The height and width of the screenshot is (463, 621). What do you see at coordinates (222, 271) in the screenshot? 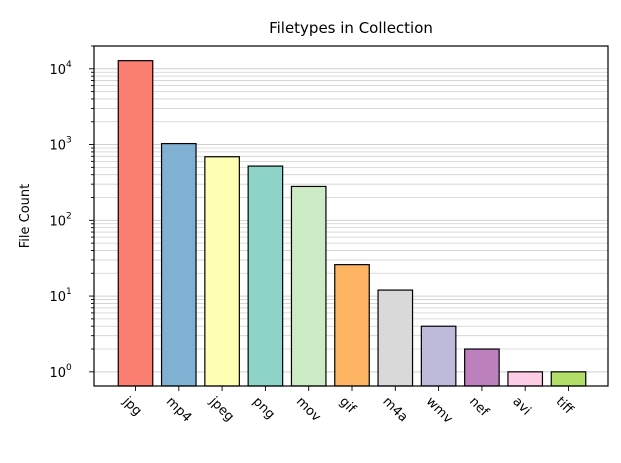
I see `bar-jpeg` at bounding box center [222, 271].